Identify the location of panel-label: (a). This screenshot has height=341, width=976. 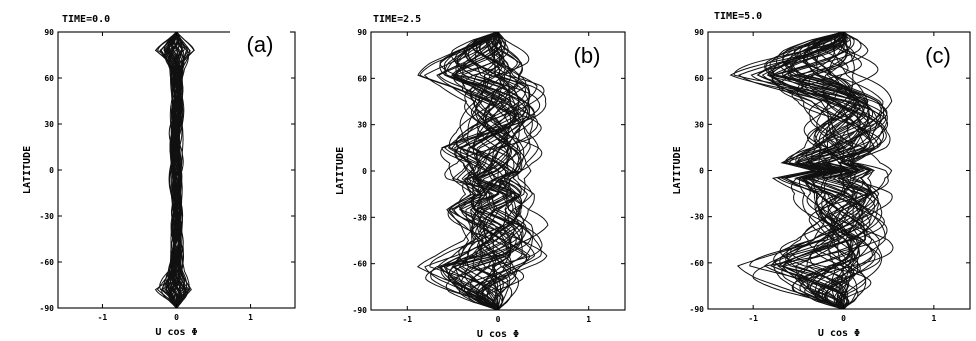
(260, 44).